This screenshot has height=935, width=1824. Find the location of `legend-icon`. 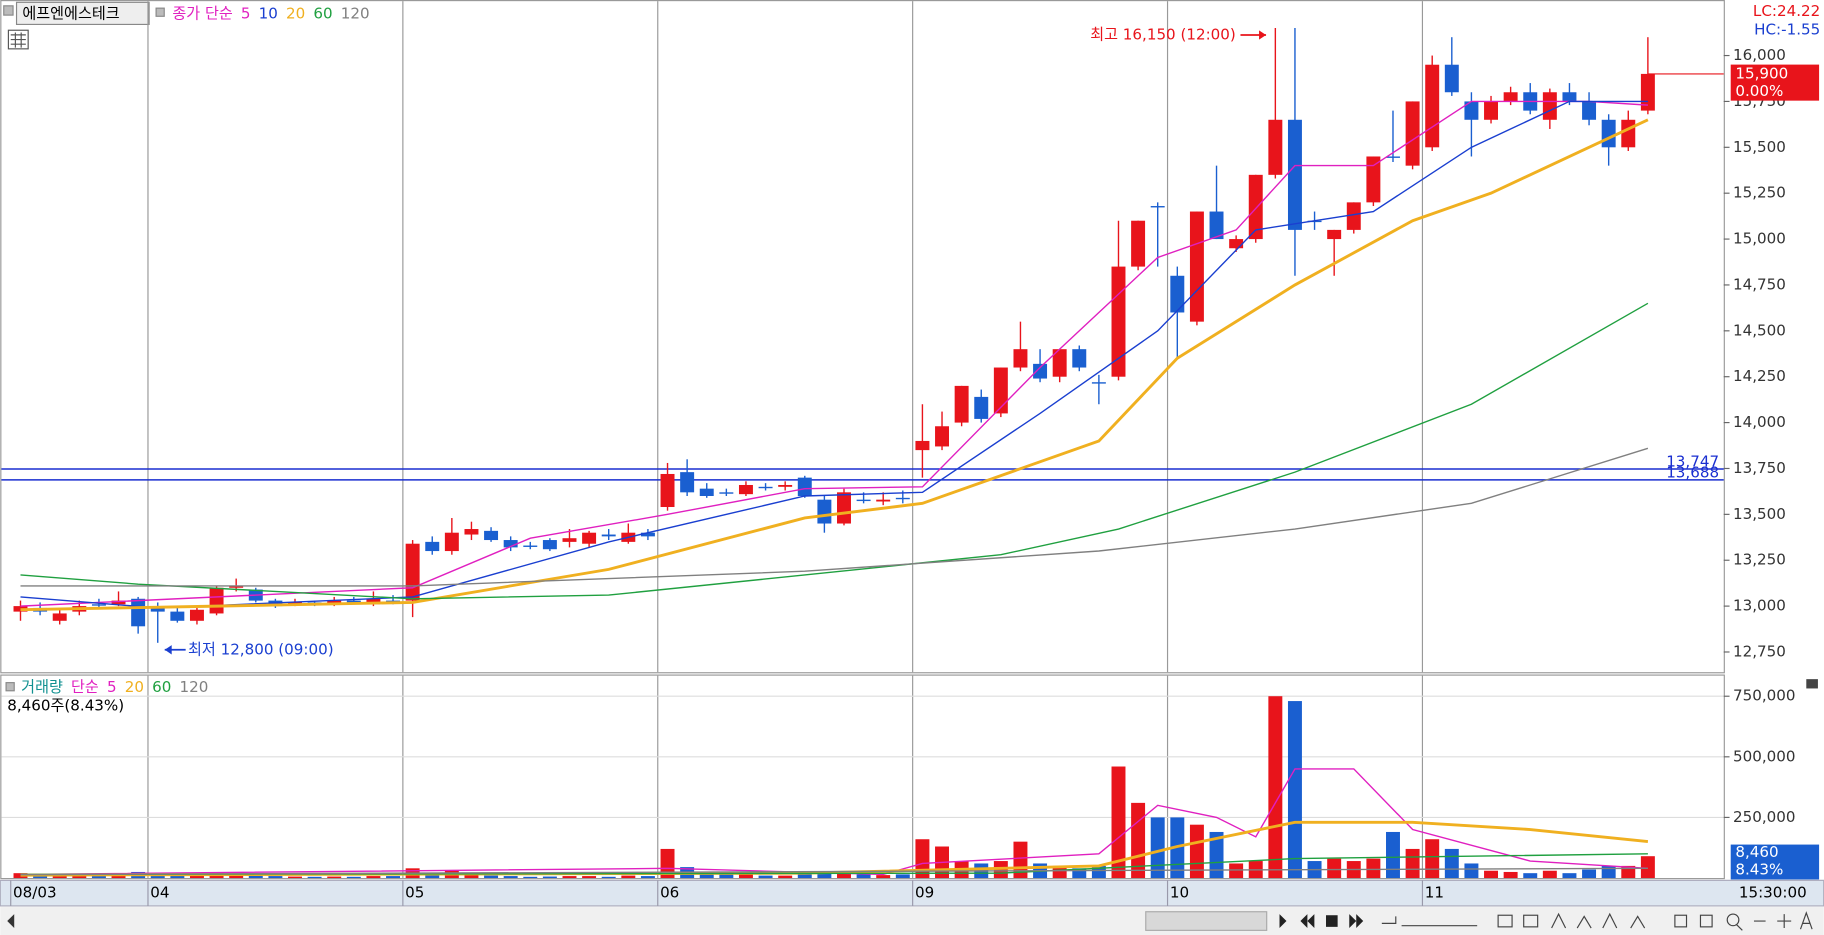

legend-icon is located at coordinates (8, 10).